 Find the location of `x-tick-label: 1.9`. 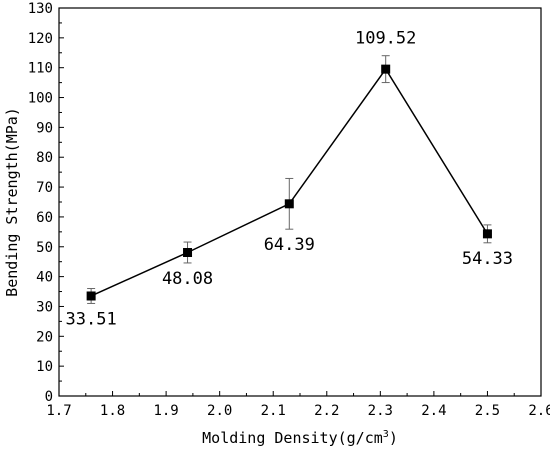

x-tick-label: 1.9 is located at coordinates (165, 411).